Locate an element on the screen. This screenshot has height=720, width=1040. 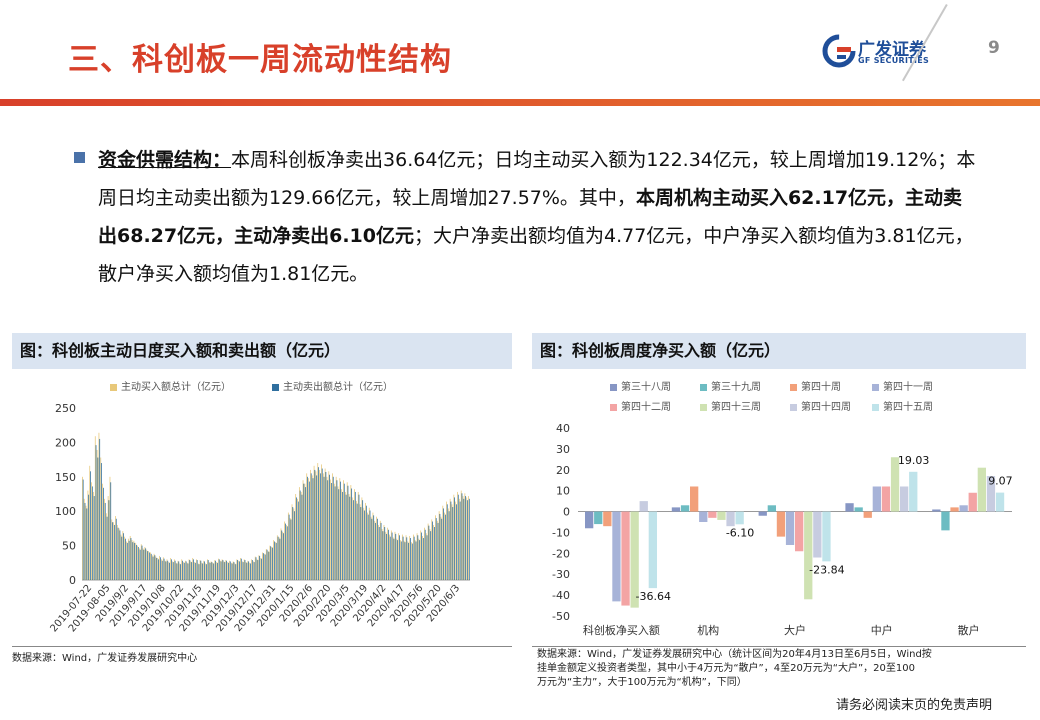
right-chart-title: 图：科创板周度净买入额（亿元） is located at coordinates (779, 351).